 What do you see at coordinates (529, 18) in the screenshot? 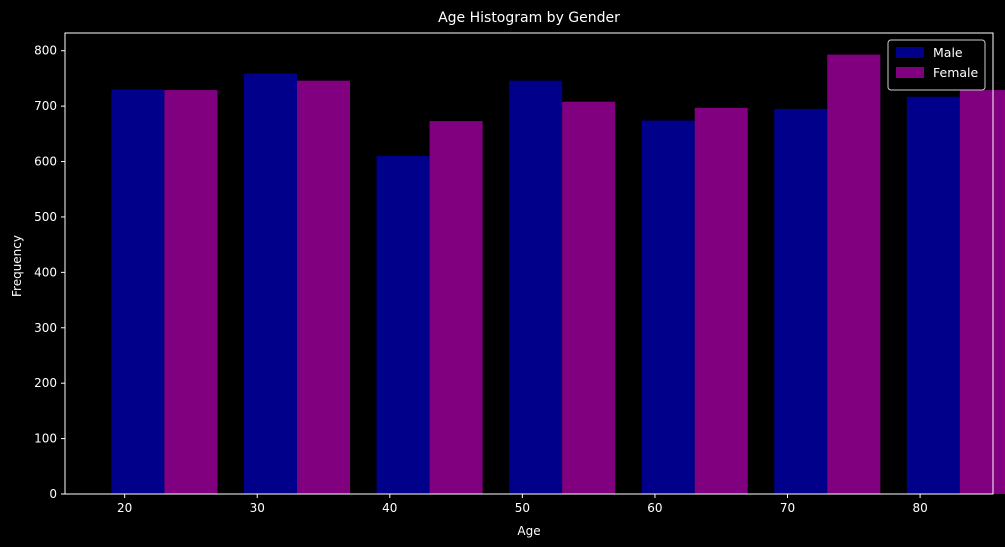
I see `chart-title: Age Histogram by Gender` at bounding box center [529, 18].